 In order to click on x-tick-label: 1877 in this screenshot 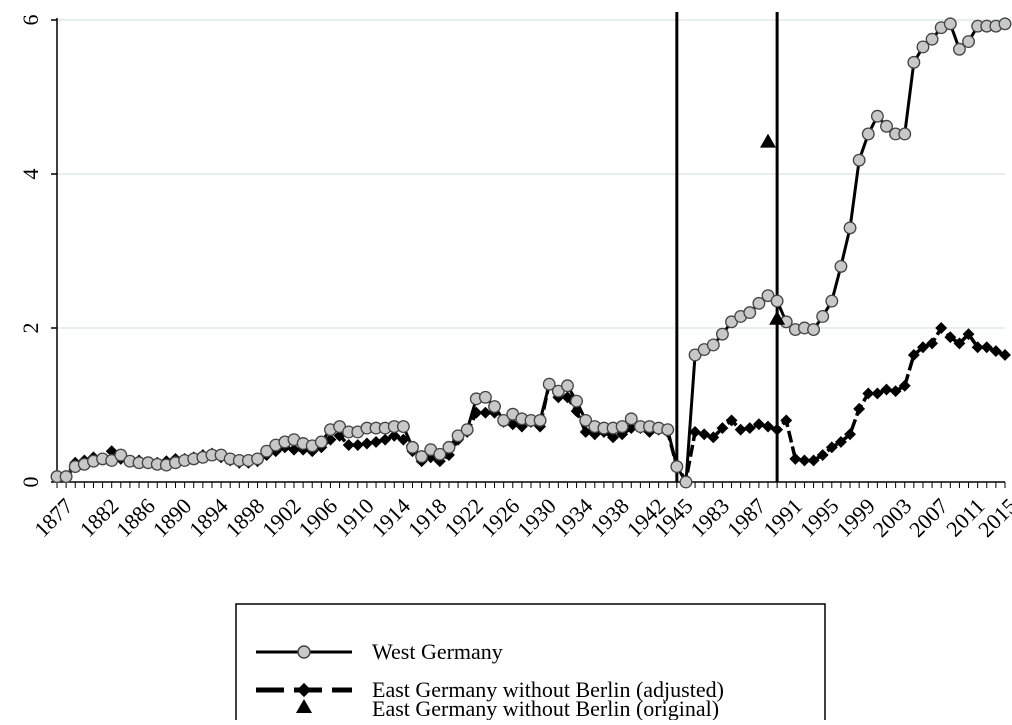, I will do `click(53, 517)`.